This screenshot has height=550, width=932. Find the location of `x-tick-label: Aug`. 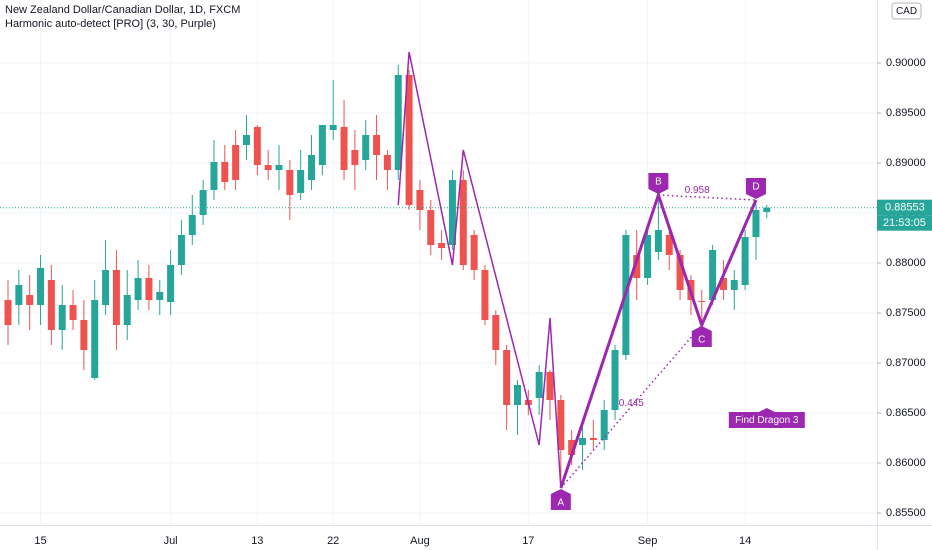

x-tick-label: Aug is located at coordinates (420, 541).